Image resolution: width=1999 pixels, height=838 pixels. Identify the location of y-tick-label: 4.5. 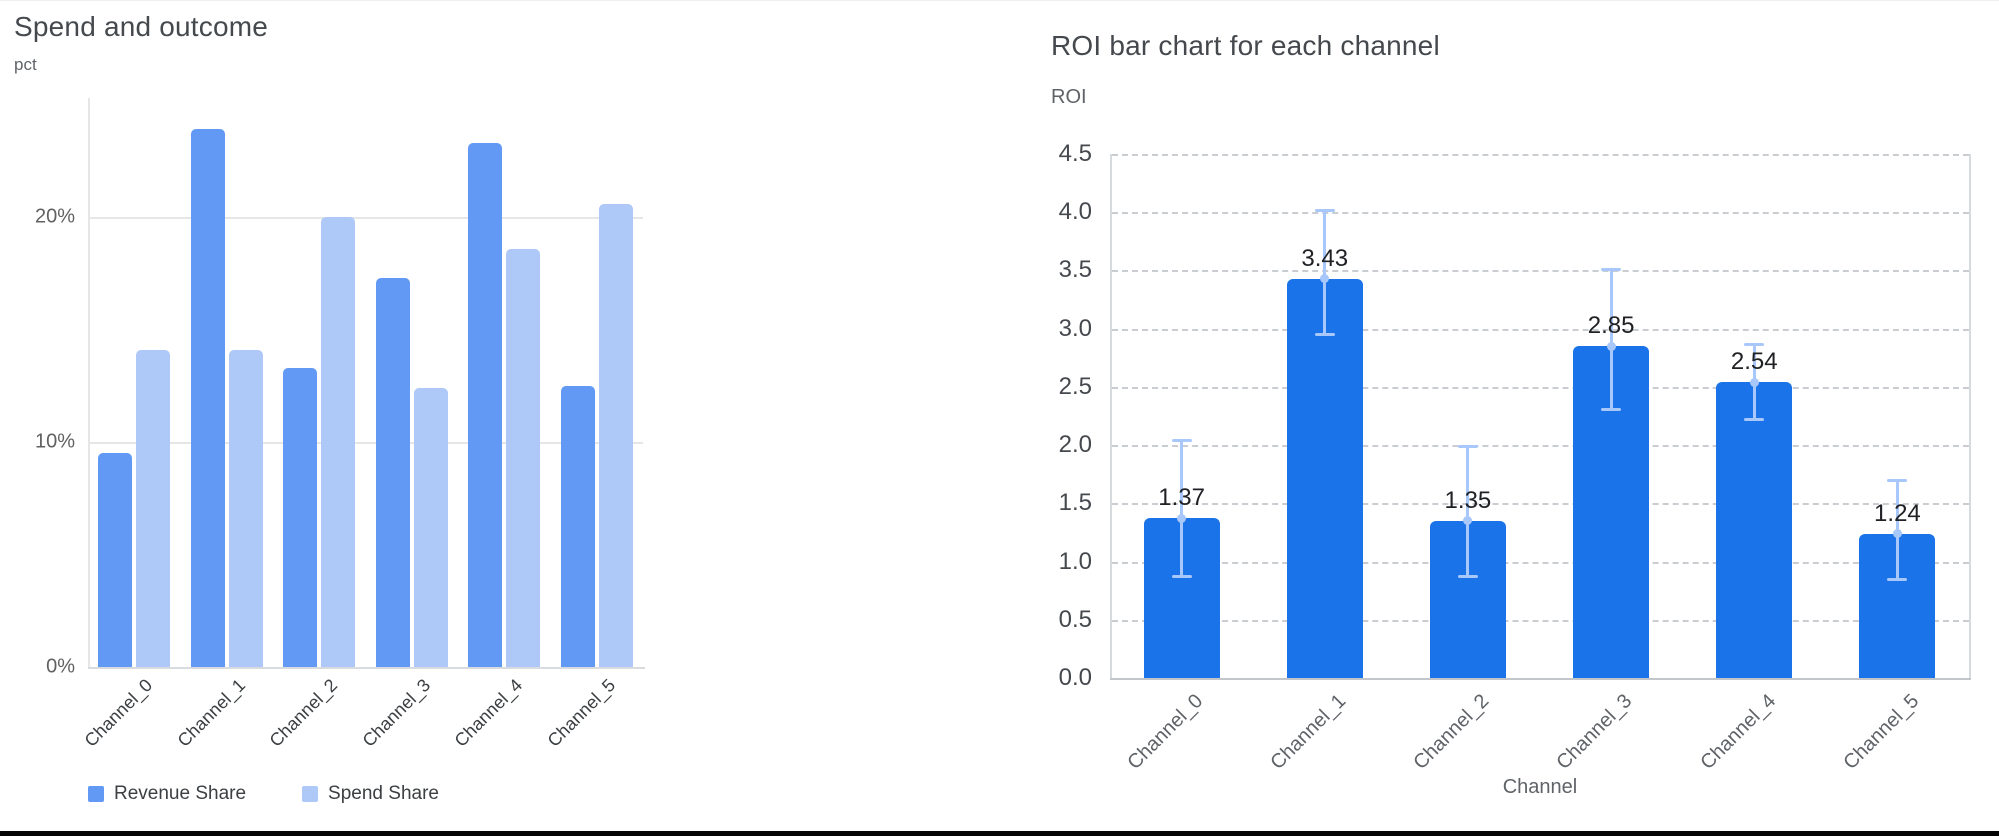
(1075, 153).